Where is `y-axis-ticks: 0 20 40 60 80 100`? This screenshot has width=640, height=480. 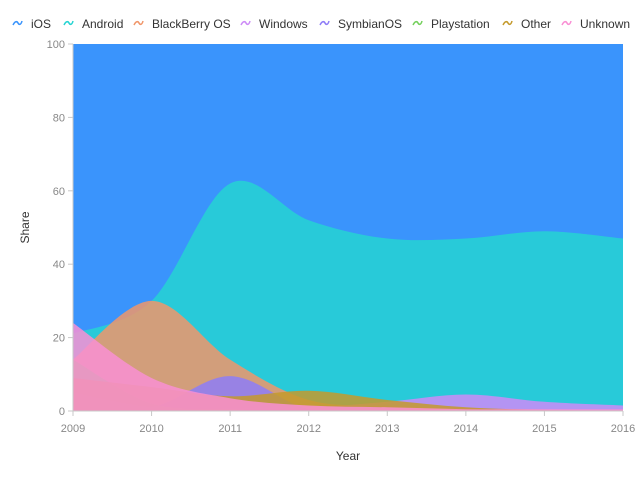
y-axis-ticks: 0 20 40 60 80 100 is located at coordinates (60, 228).